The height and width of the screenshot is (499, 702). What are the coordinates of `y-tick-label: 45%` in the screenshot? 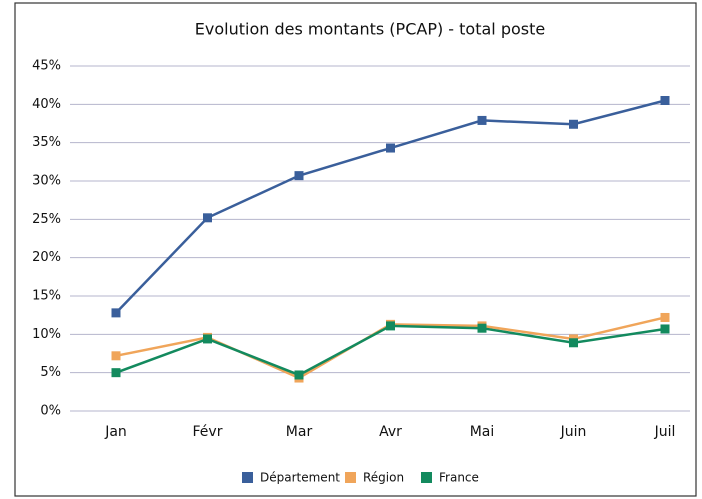 It's located at (46, 66).